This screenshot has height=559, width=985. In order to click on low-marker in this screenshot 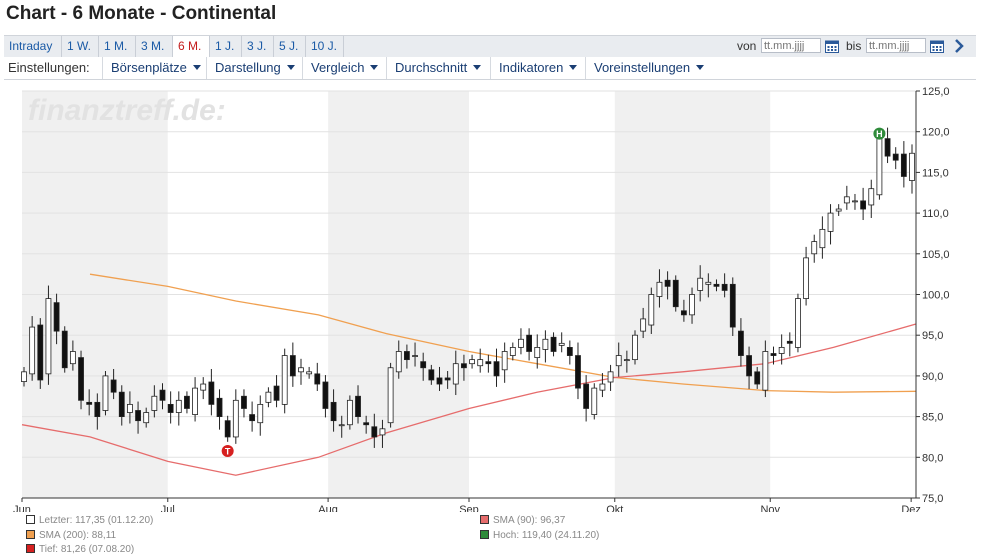, I will do `click(227, 451)`.